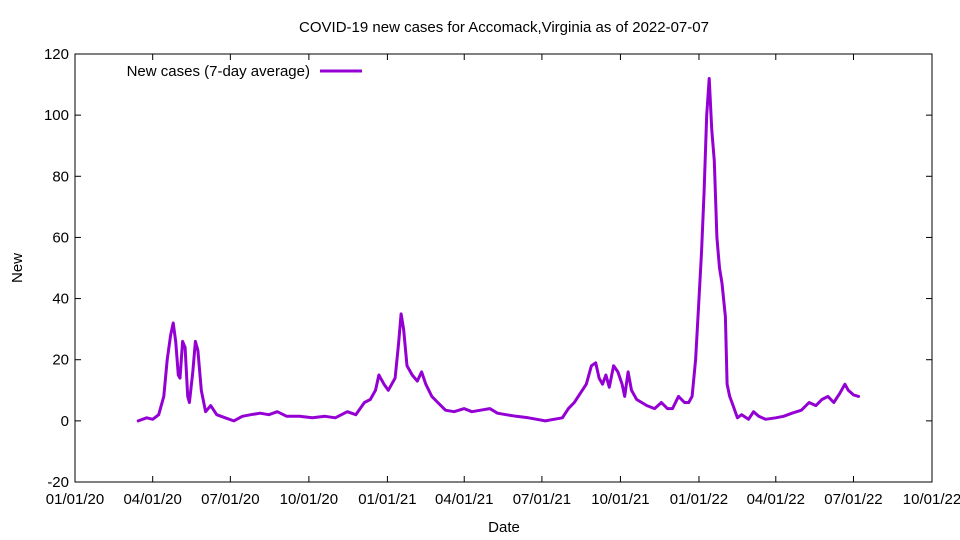  I want to click on x-tick-label: 01/01/20, so click(75, 499).